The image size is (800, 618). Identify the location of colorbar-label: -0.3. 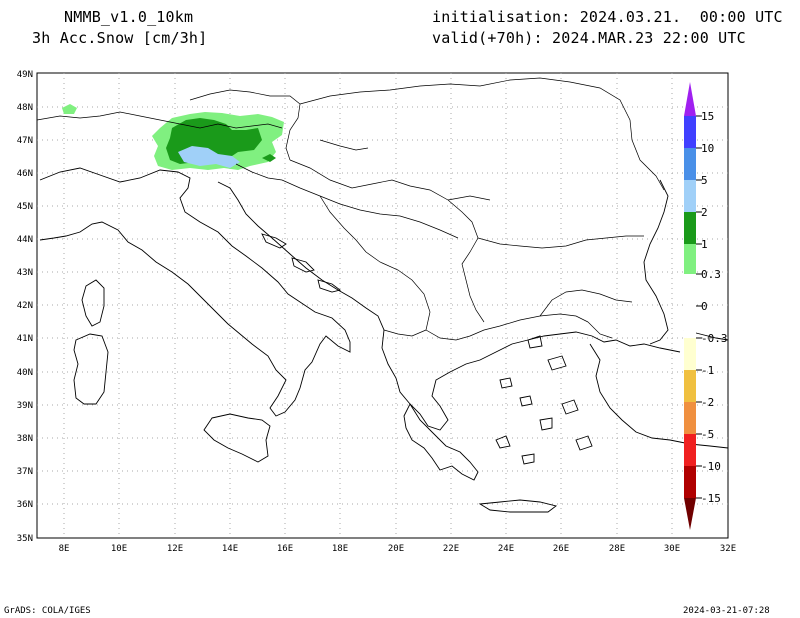
(714, 338).